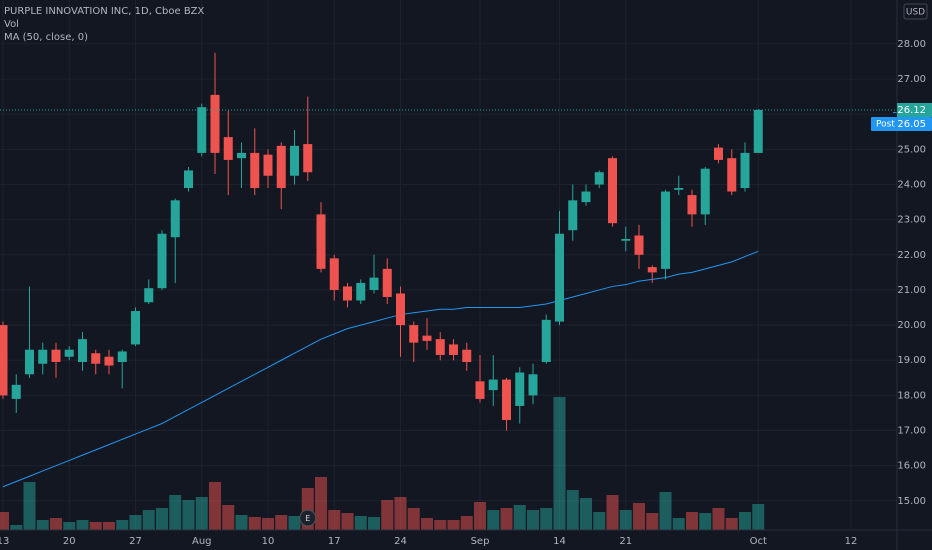 The image size is (932, 550). Describe the element at coordinates (69, 541) in the screenshot. I see `x-tick-label: 20` at that location.